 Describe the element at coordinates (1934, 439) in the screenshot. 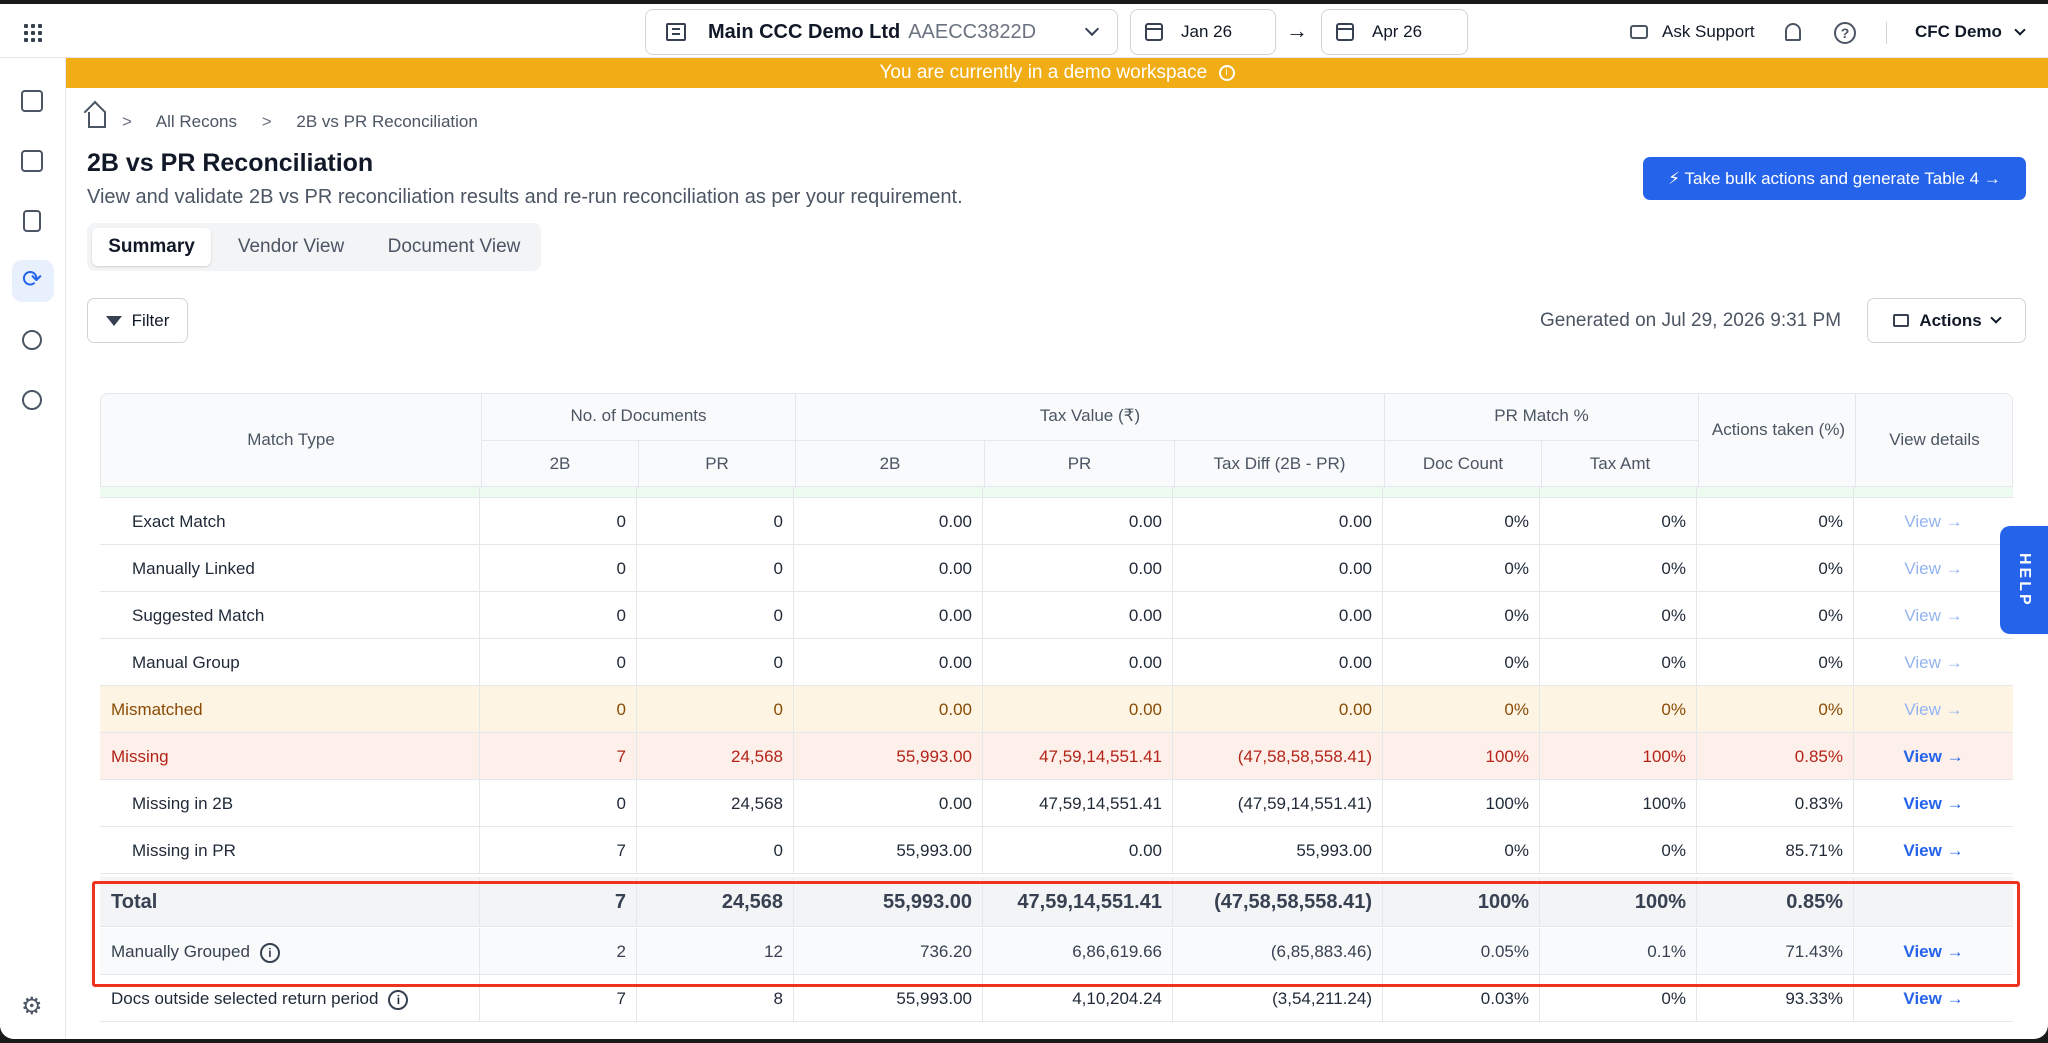

I see `header-view-details: View details` at that location.